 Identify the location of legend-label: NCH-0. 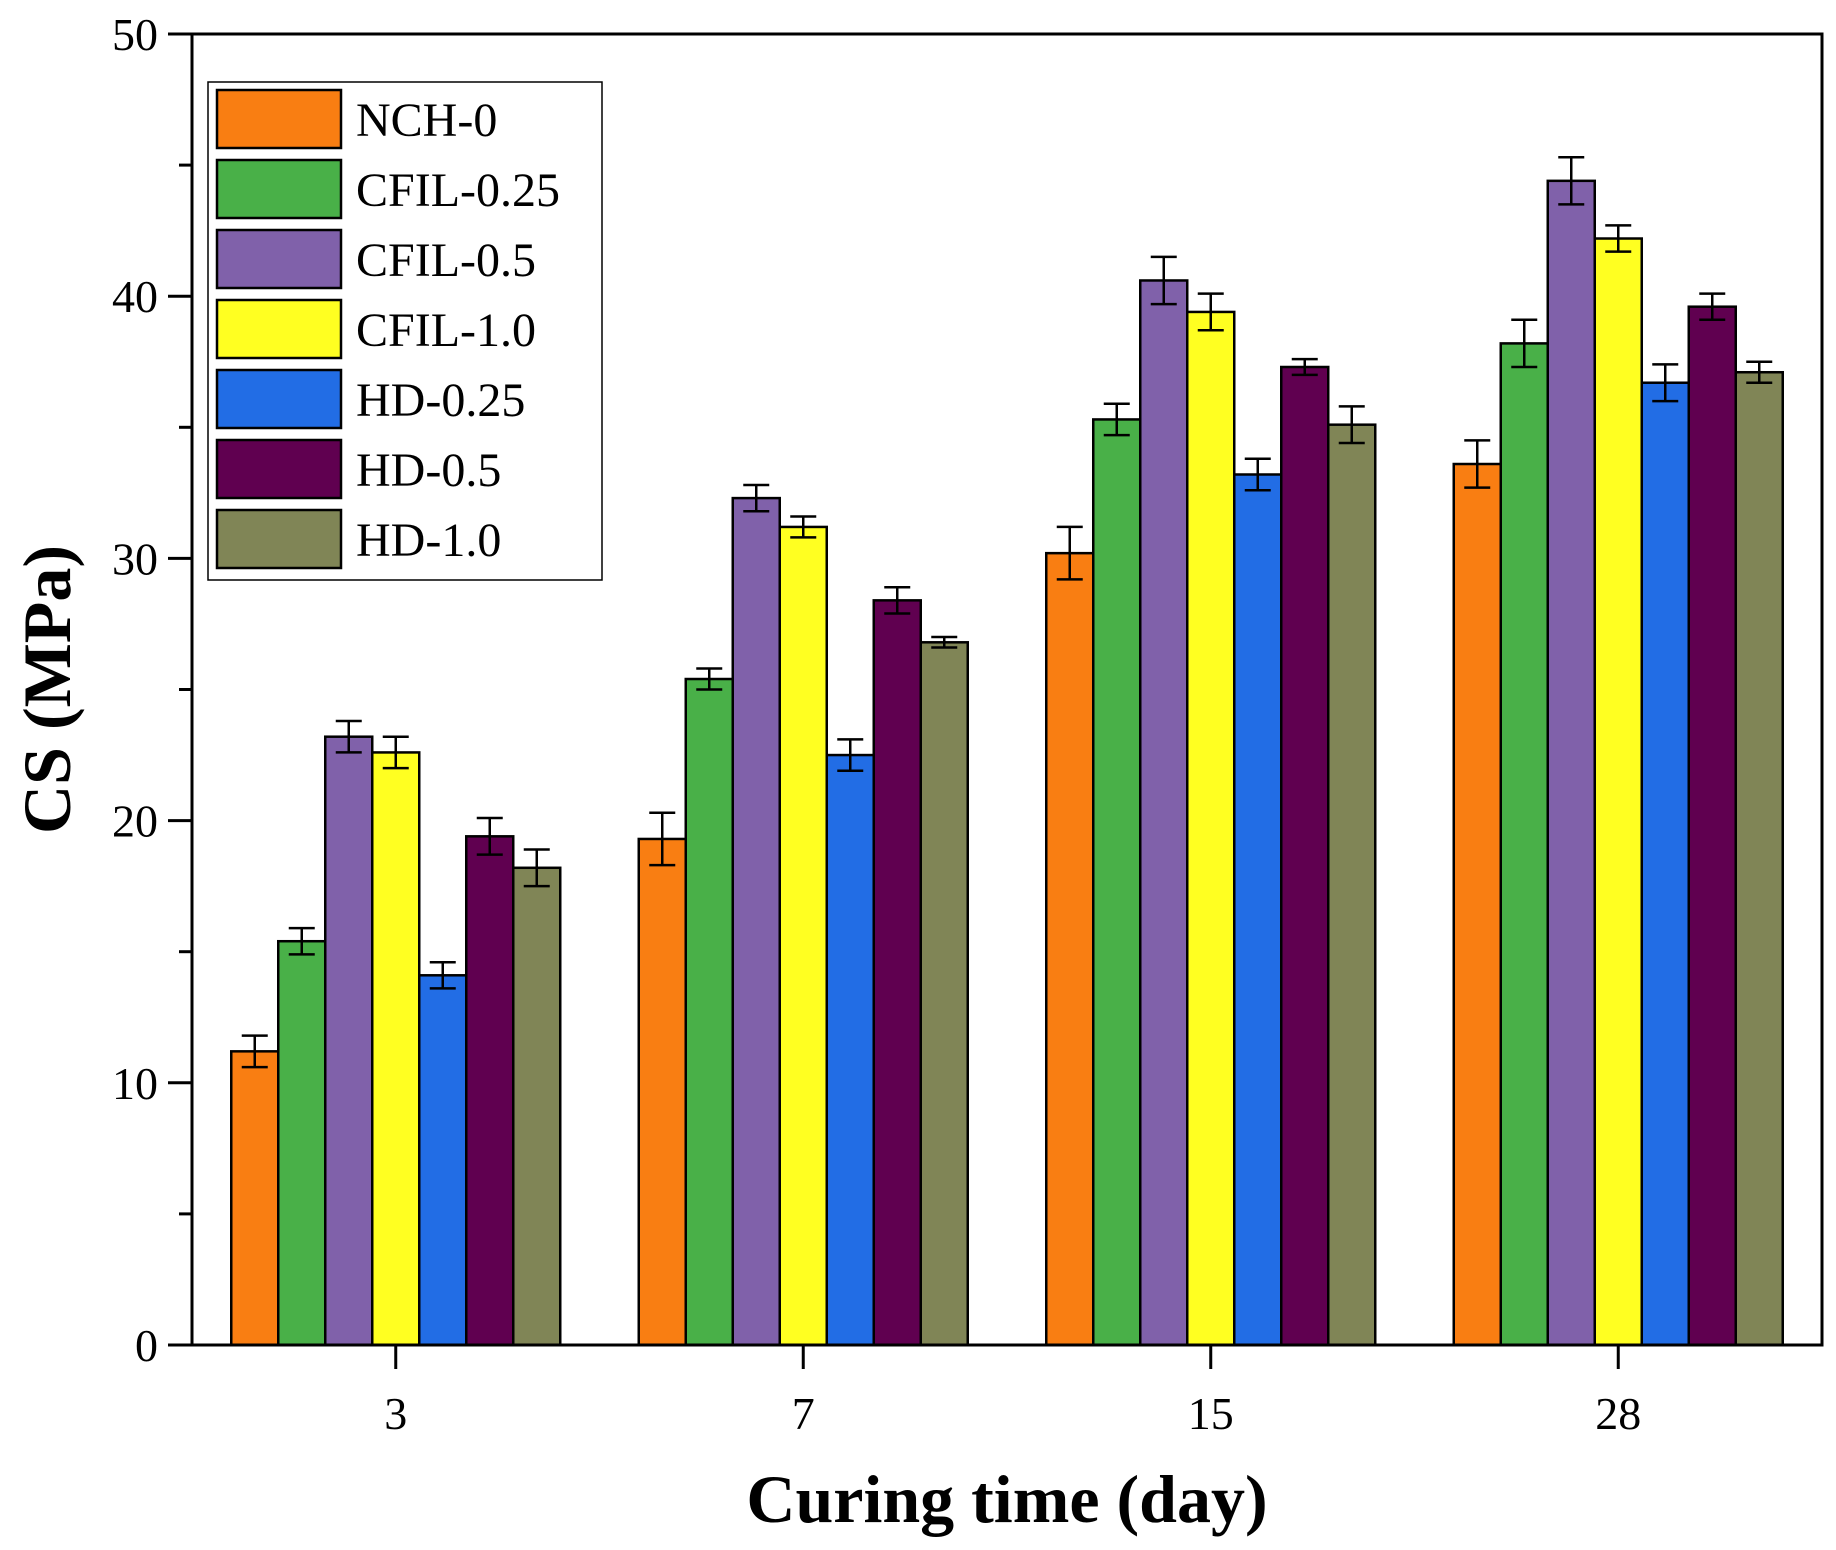
(426, 120).